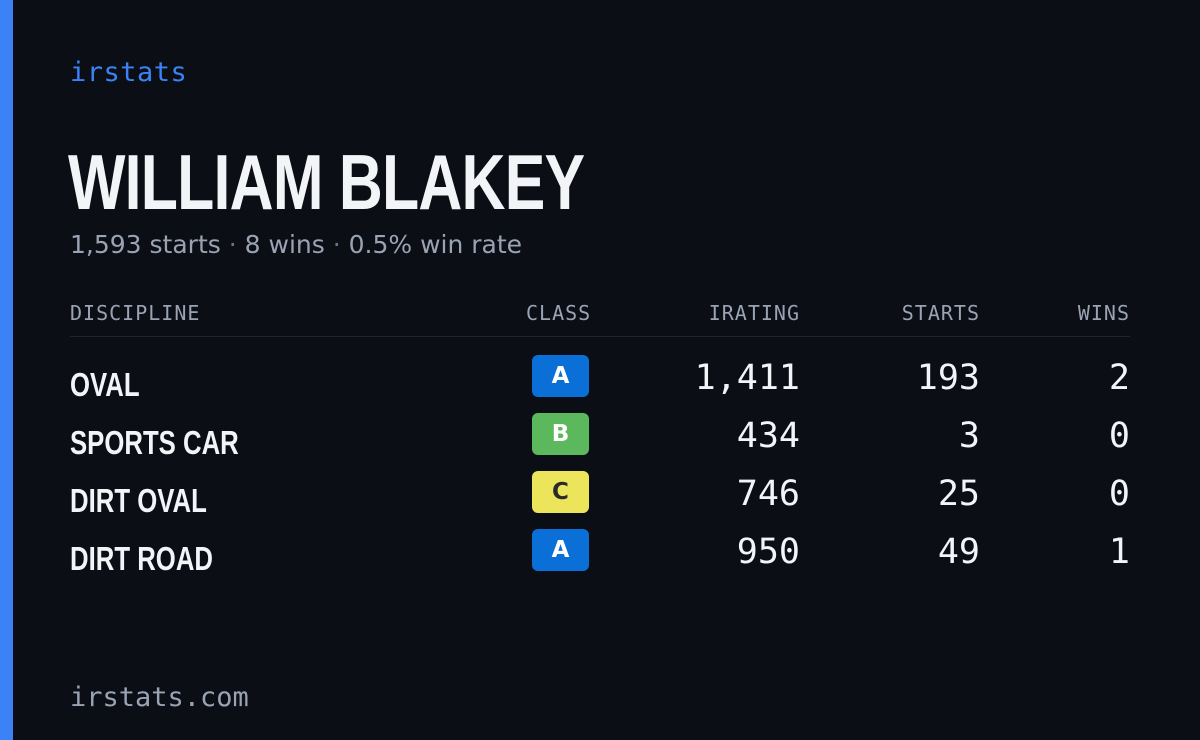 This screenshot has height=740, width=1200. I want to click on header-starts: STARTS, so click(940, 313).